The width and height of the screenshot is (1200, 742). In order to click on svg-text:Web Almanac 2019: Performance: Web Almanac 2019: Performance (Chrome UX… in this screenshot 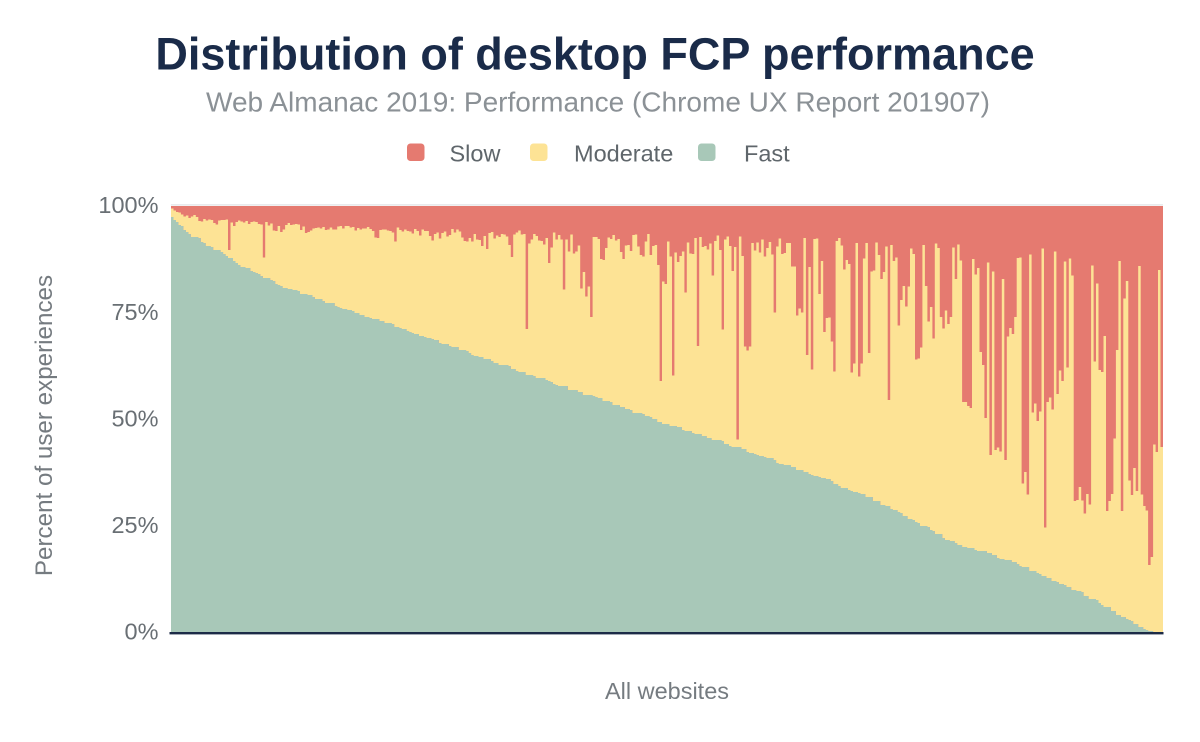, I will do `click(598, 102)`.